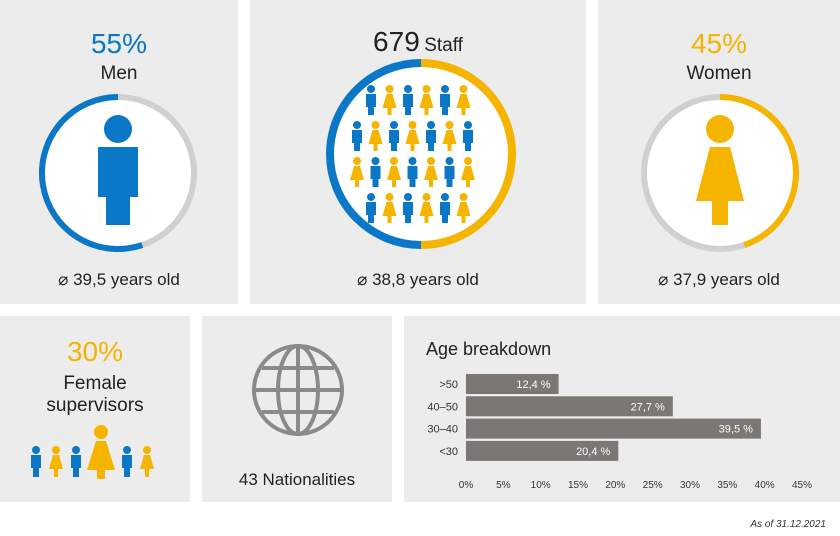  What do you see at coordinates (443, 45) in the screenshot?
I see `staff-label: Staff` at bounding box center [443, 45].